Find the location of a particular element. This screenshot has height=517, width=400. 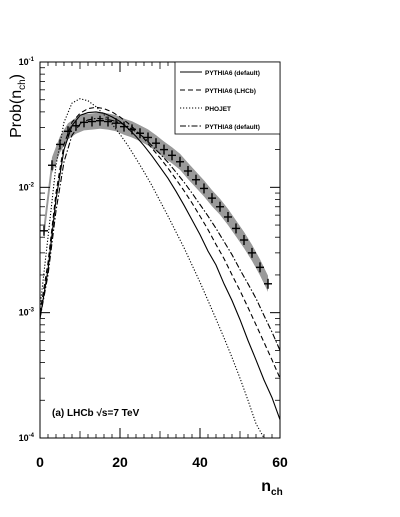

legend-label: PYTHIA6 (default) is located at coordinates (232, 73).